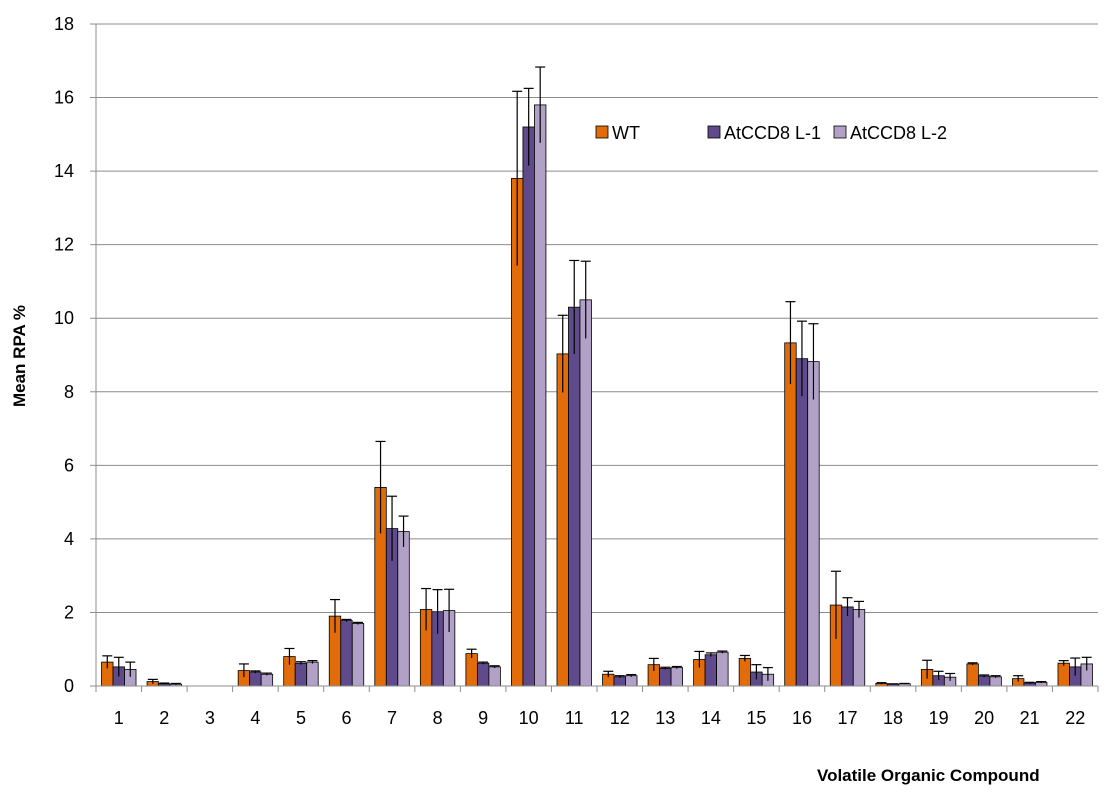  What do you see at coordinates (574, 718) in the screenshot?
I see `x-tick-label: 11` at bounding box center [574, 718].